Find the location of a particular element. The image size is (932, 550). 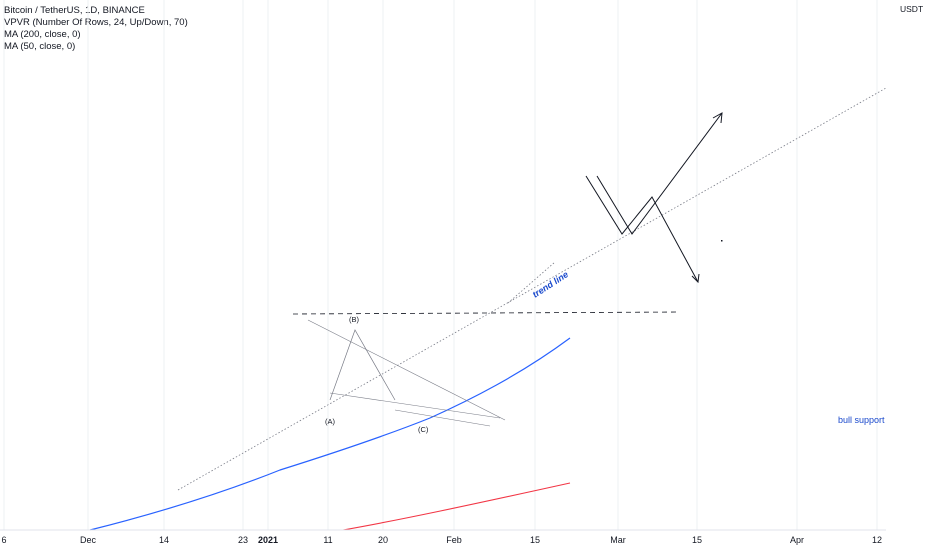

indicator-ma200: MA (200, close, 0) is located at coordinates (42, 34).